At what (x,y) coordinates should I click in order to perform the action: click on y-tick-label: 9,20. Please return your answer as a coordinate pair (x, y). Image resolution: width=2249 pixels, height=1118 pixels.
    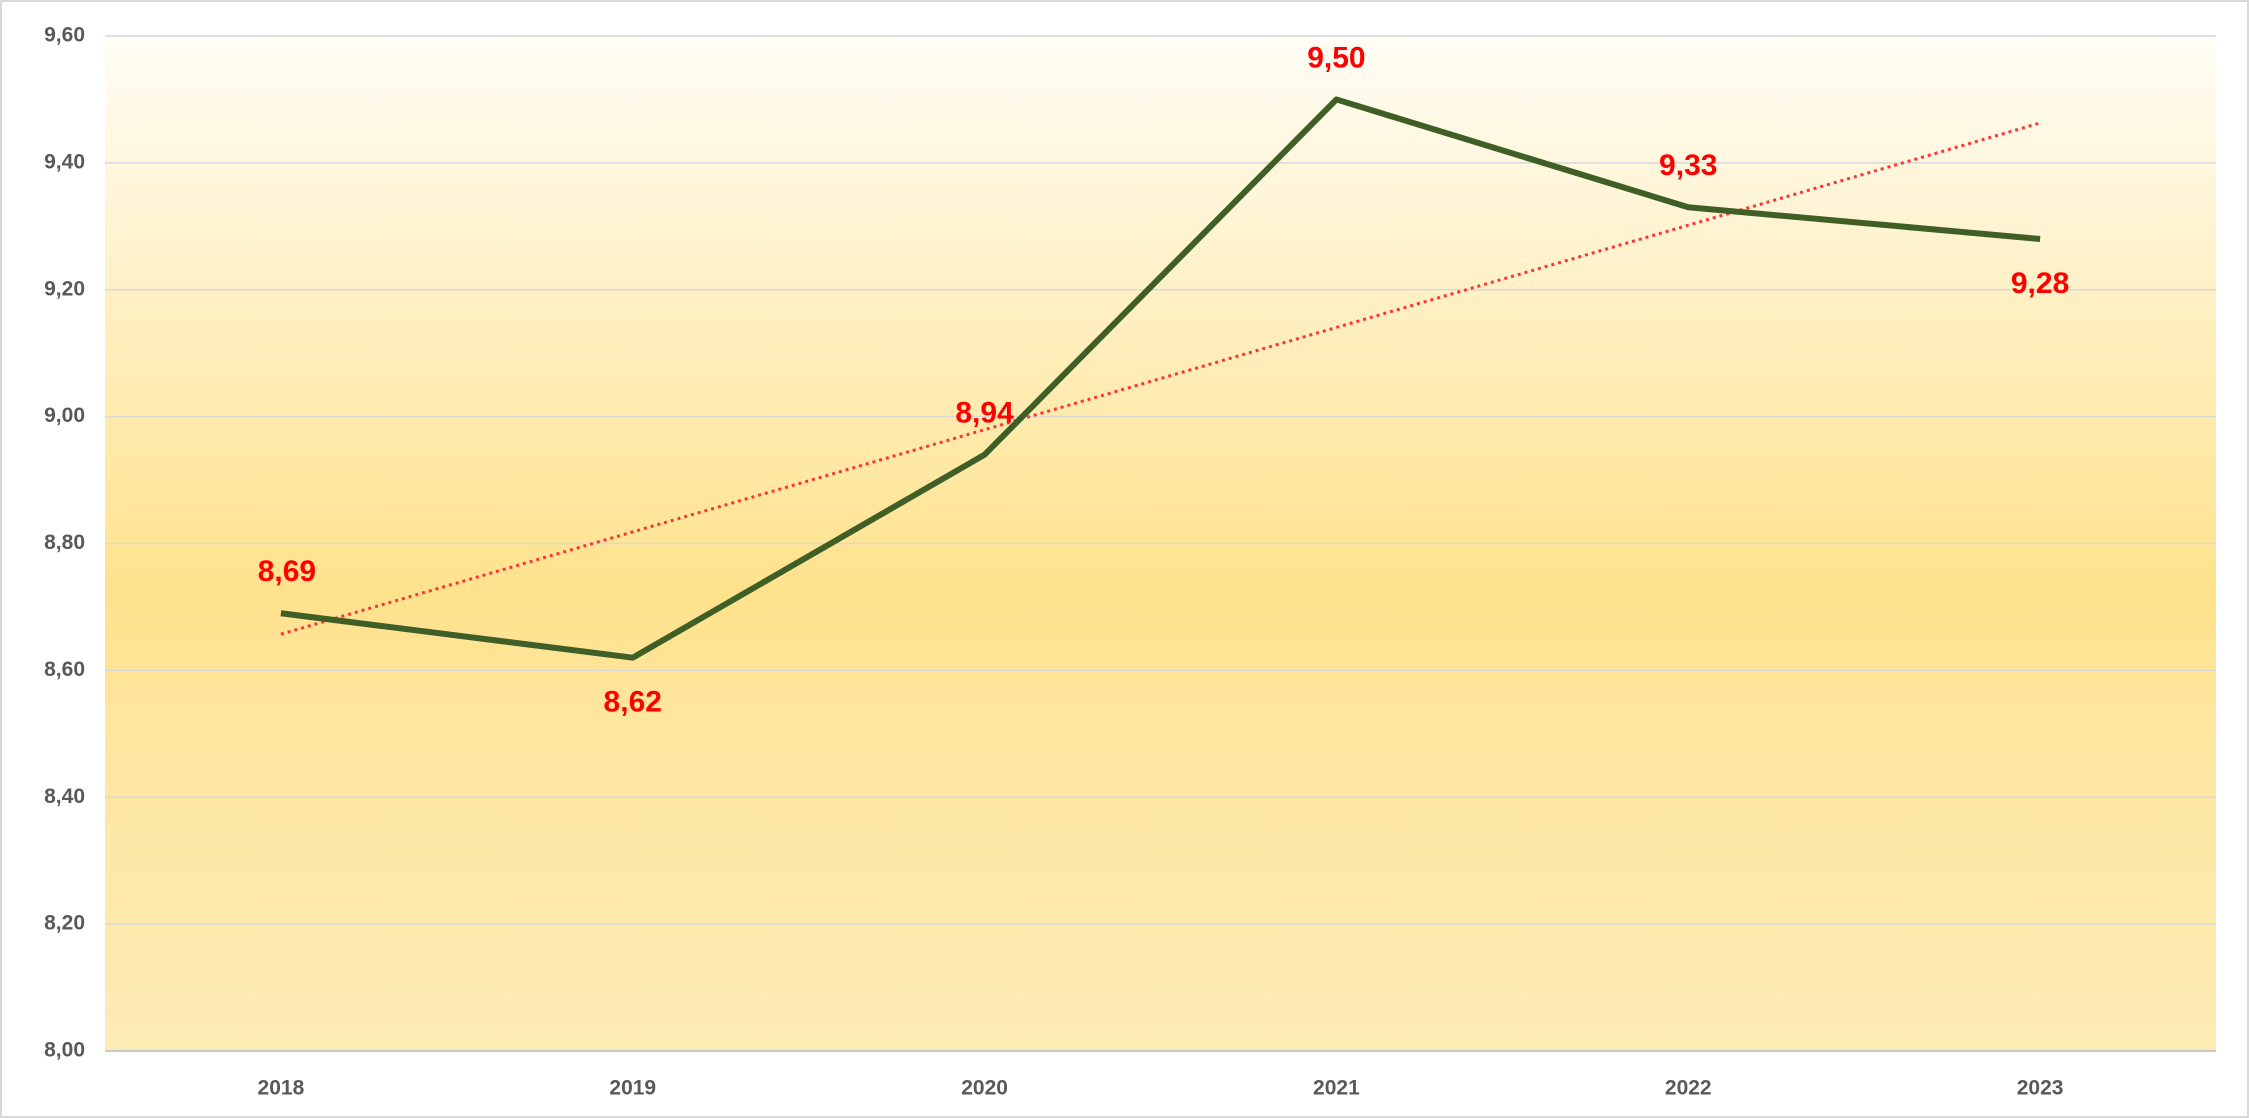
    Looking at the image, I should click on (64, 288).